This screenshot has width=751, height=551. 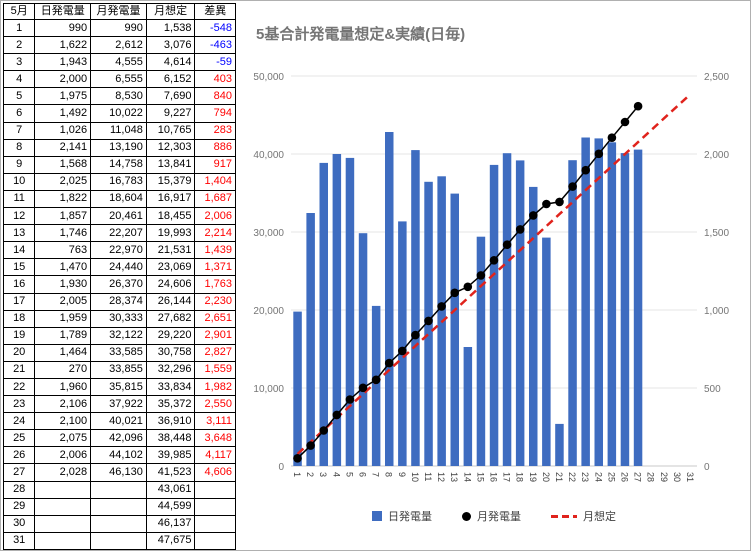 I want to click on value-cell: 11,048, so click(x=118, y=130).